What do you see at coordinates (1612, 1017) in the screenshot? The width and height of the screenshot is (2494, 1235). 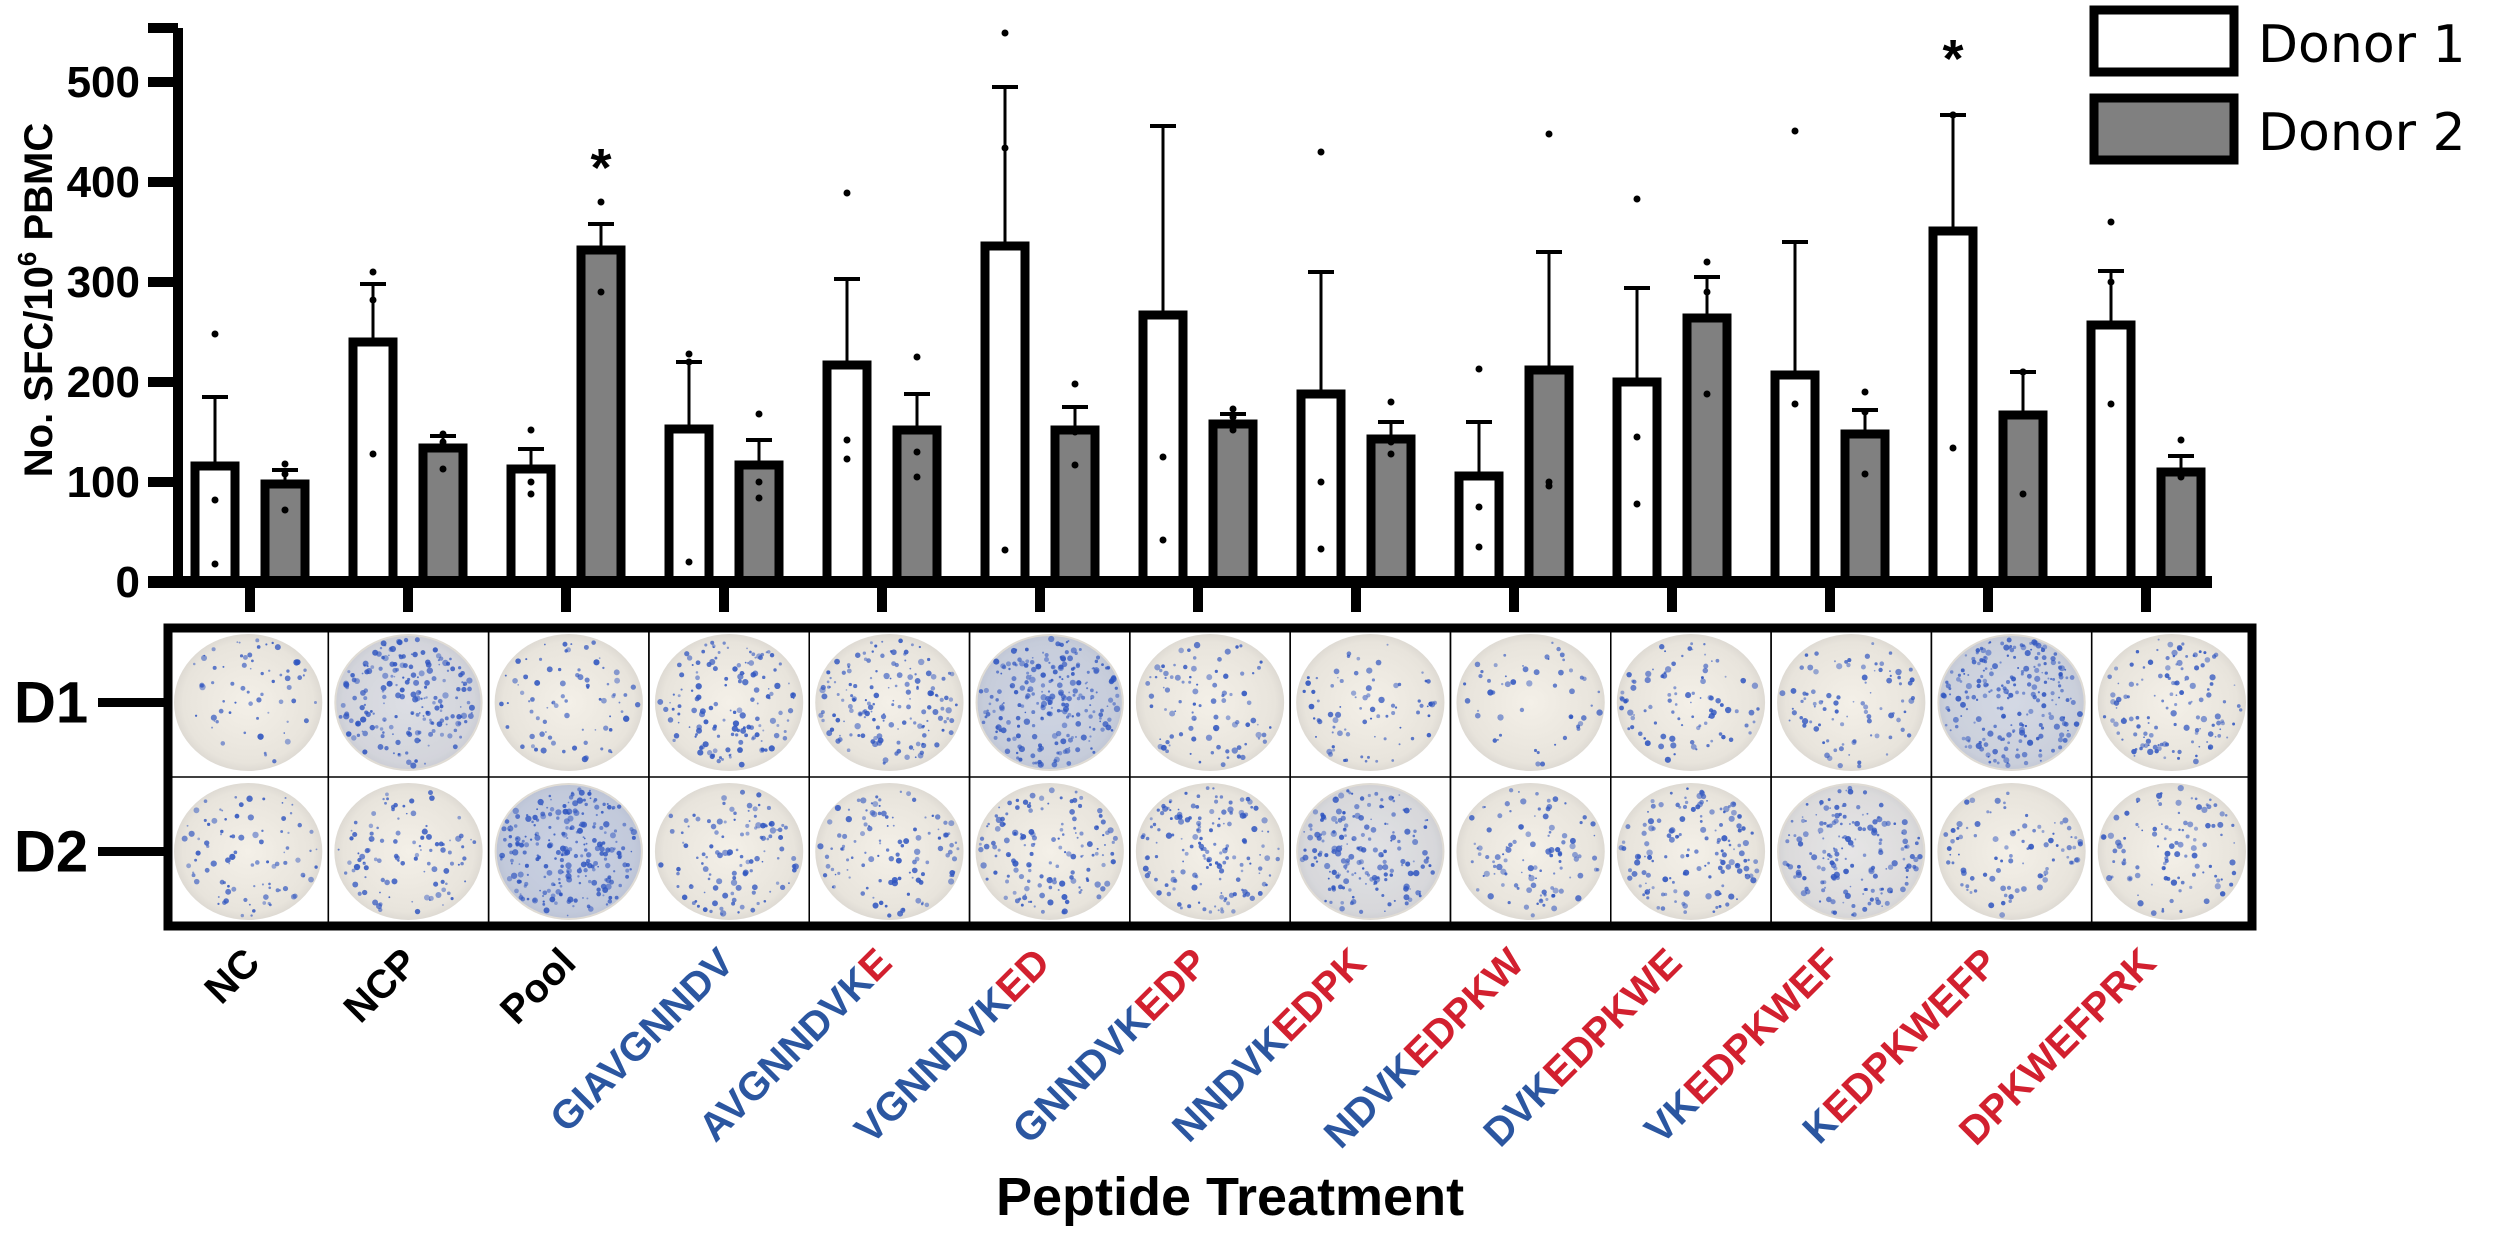 I see `x-tick-label-segment-red: EDPKWE` at bounding box center [1612, 1017].